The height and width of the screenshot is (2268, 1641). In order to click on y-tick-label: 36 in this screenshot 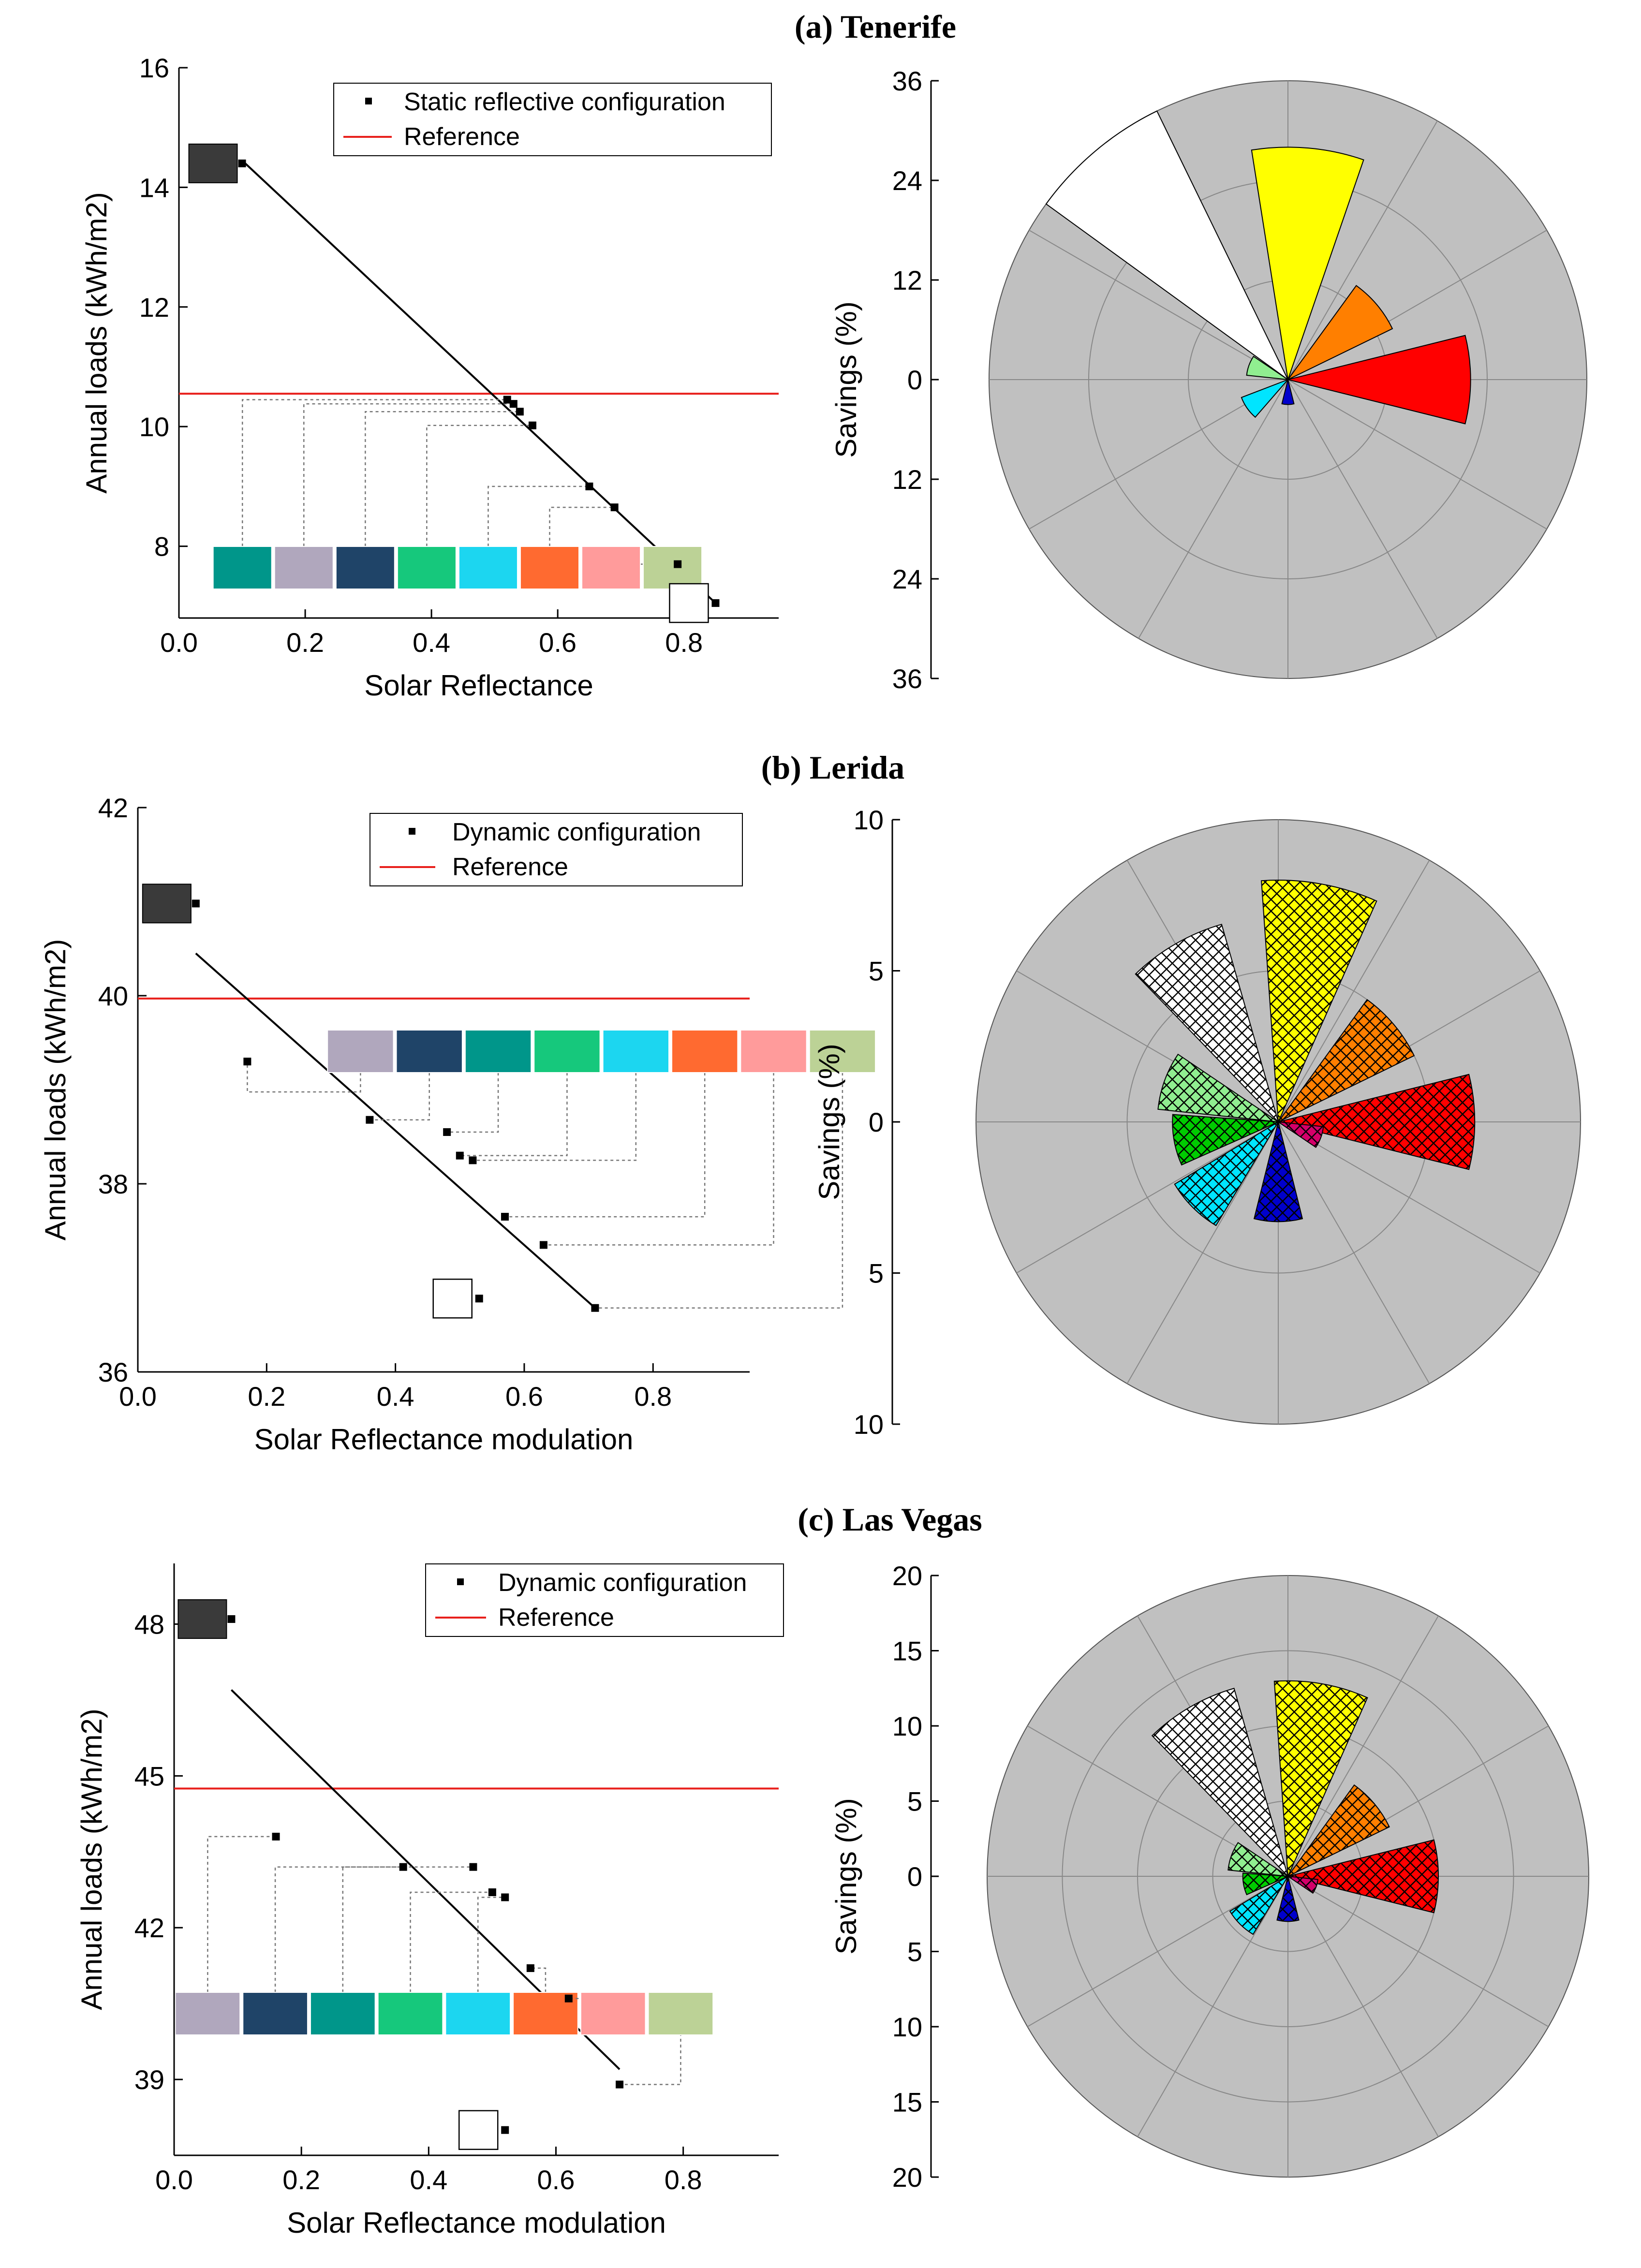, I will do `click(113, 1372)`.